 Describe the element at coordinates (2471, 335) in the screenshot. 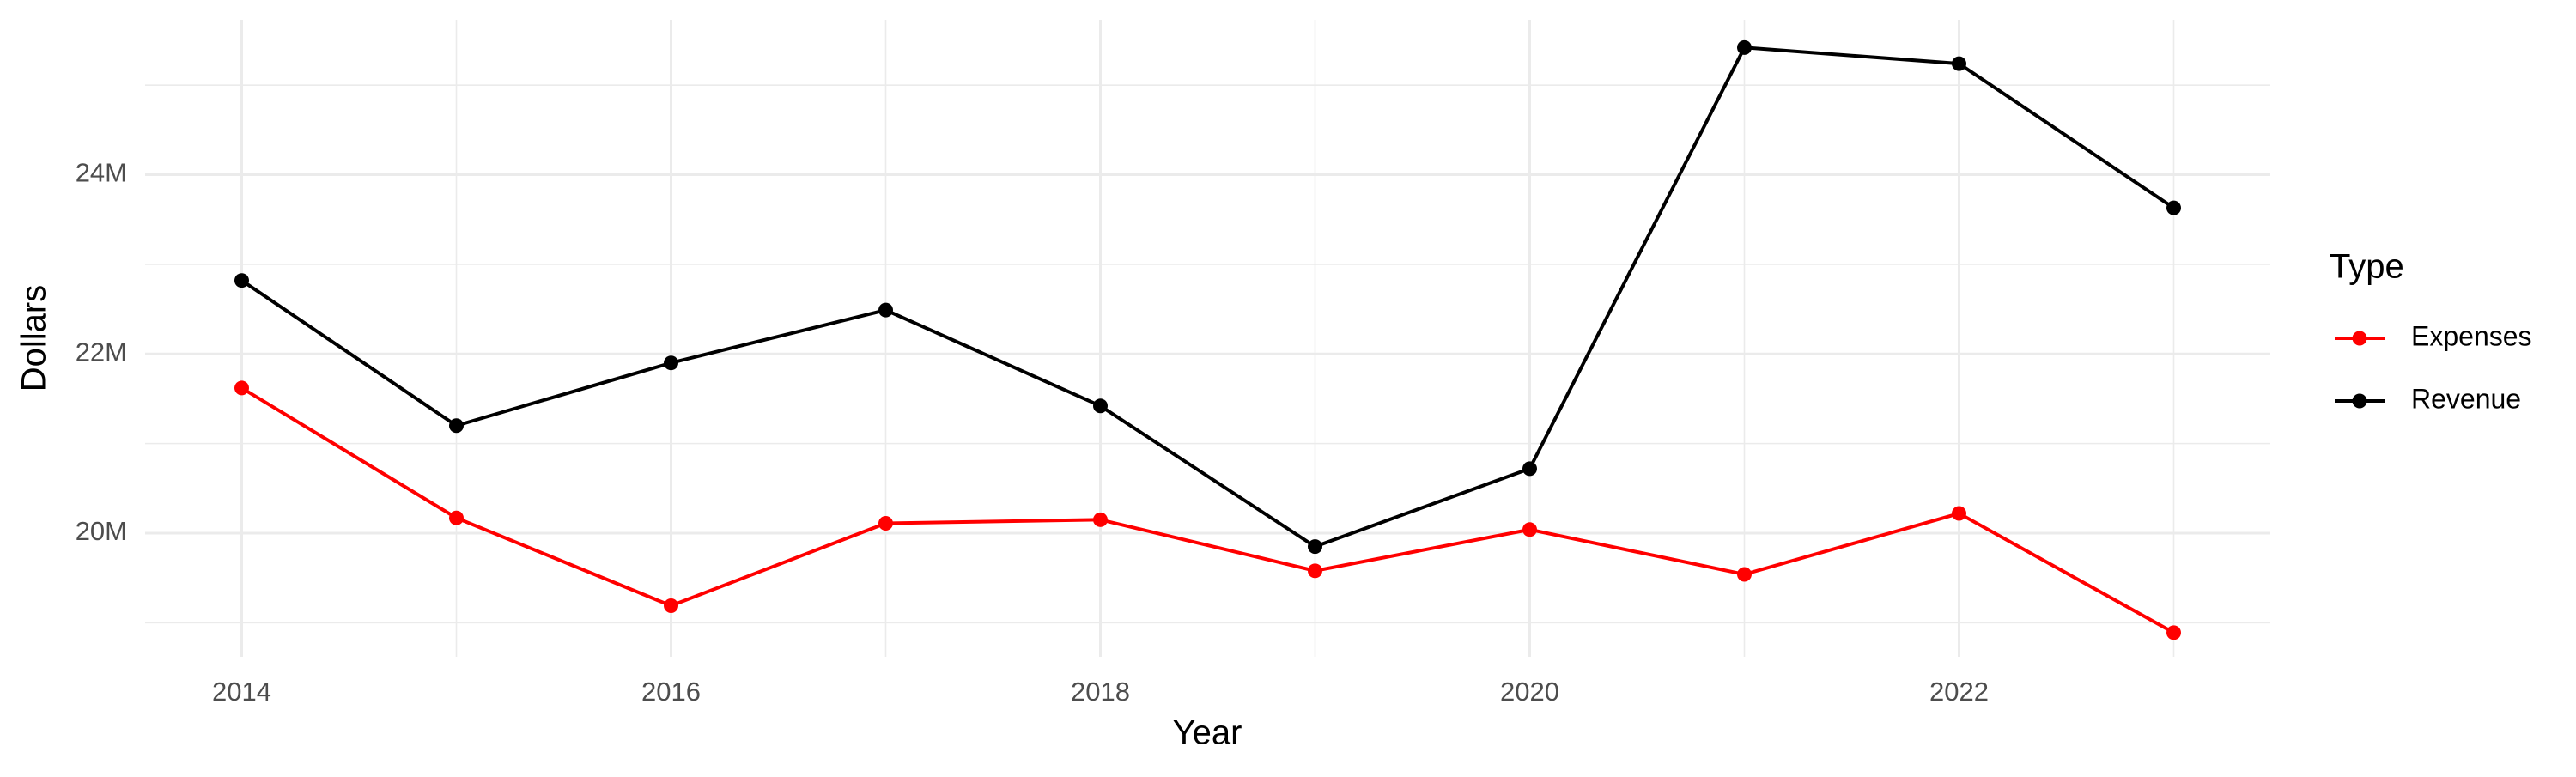

I see `legend-label: Expenses` at that location.